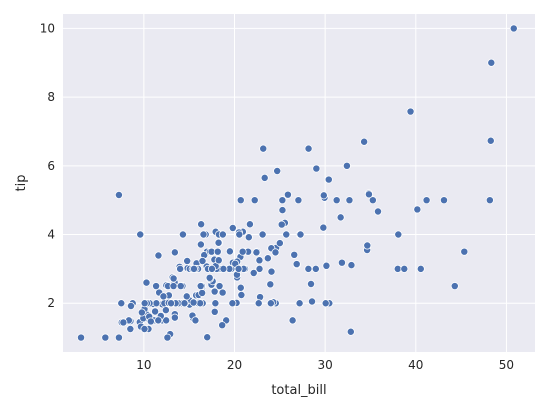  What do you see at coordinates (143, 365) in the screenshot?
I see `x-tick-label: 10` at bounding box center [143, 365].